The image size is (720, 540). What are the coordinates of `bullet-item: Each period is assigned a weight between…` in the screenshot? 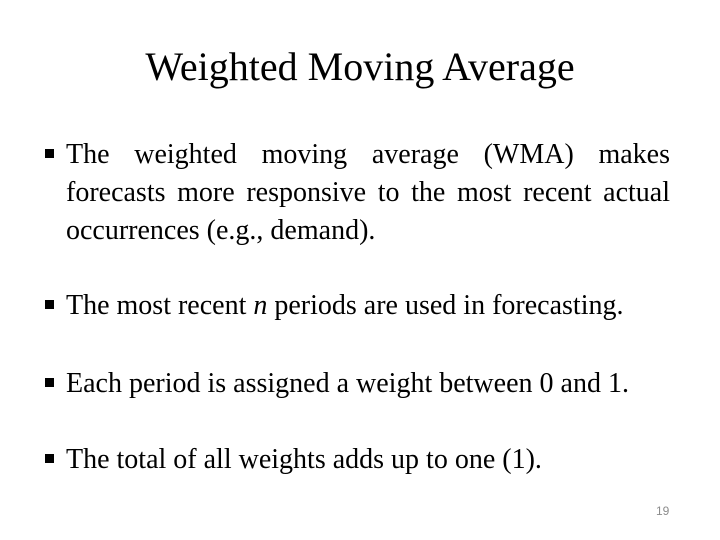 It's located at (357, 384).